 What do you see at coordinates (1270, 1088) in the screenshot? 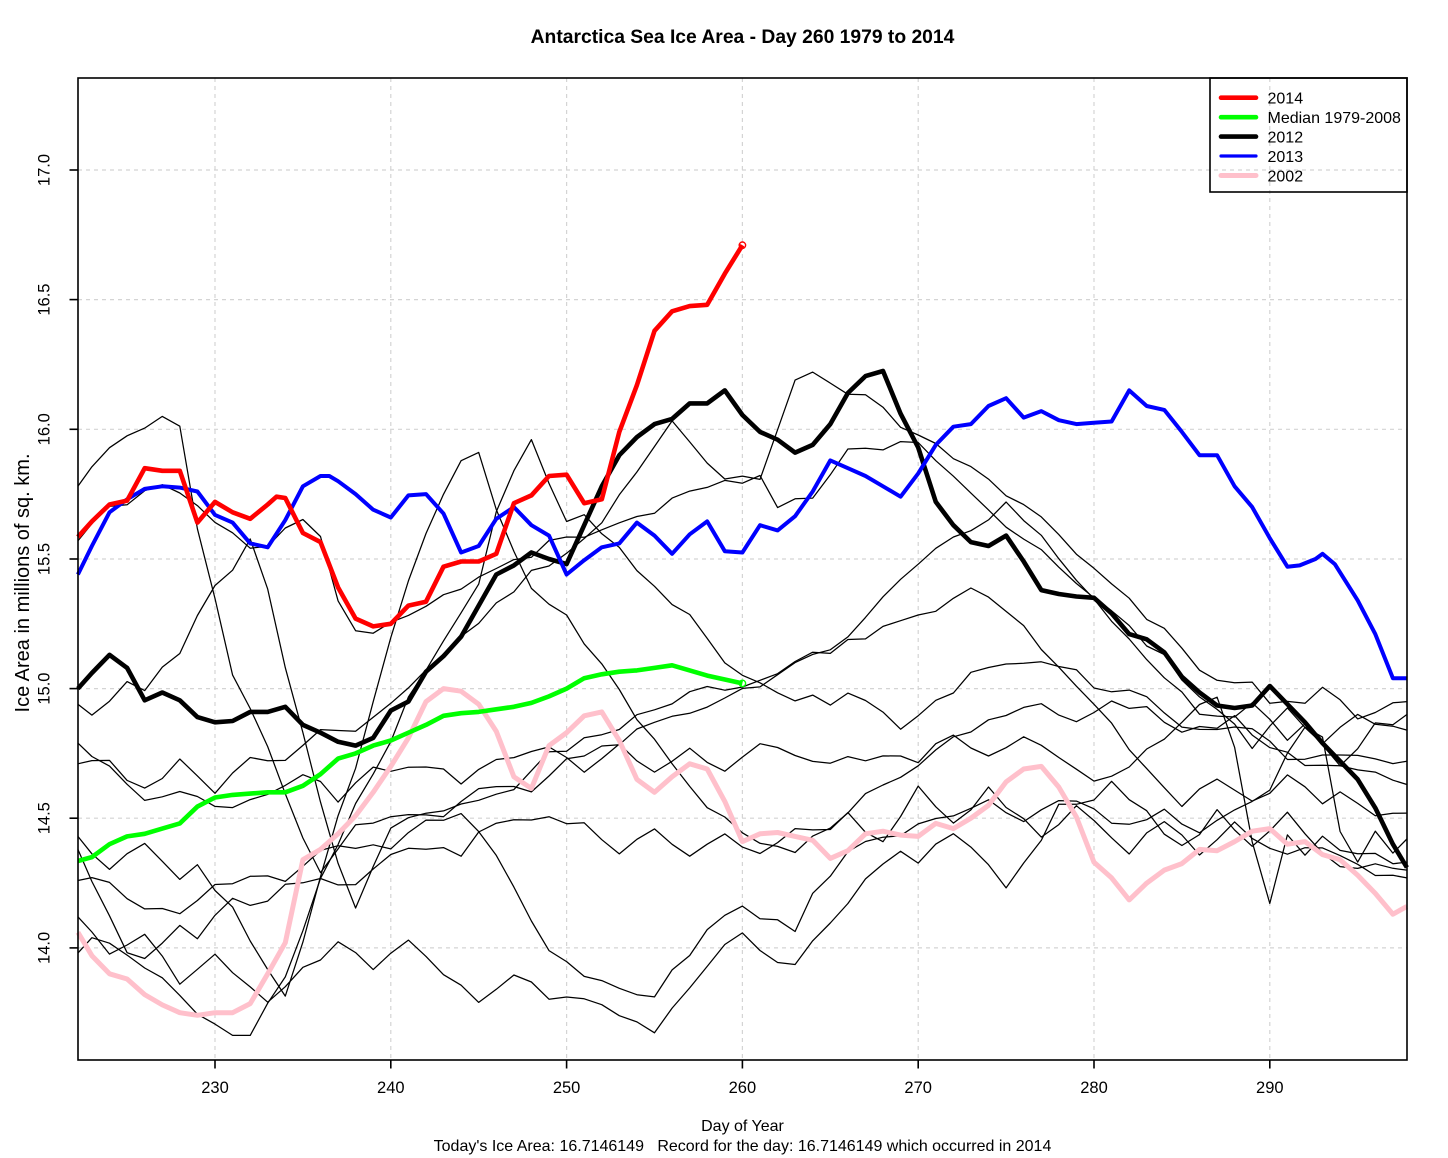
I see `svg-text: 290` at bounding box center [1270, 1088].